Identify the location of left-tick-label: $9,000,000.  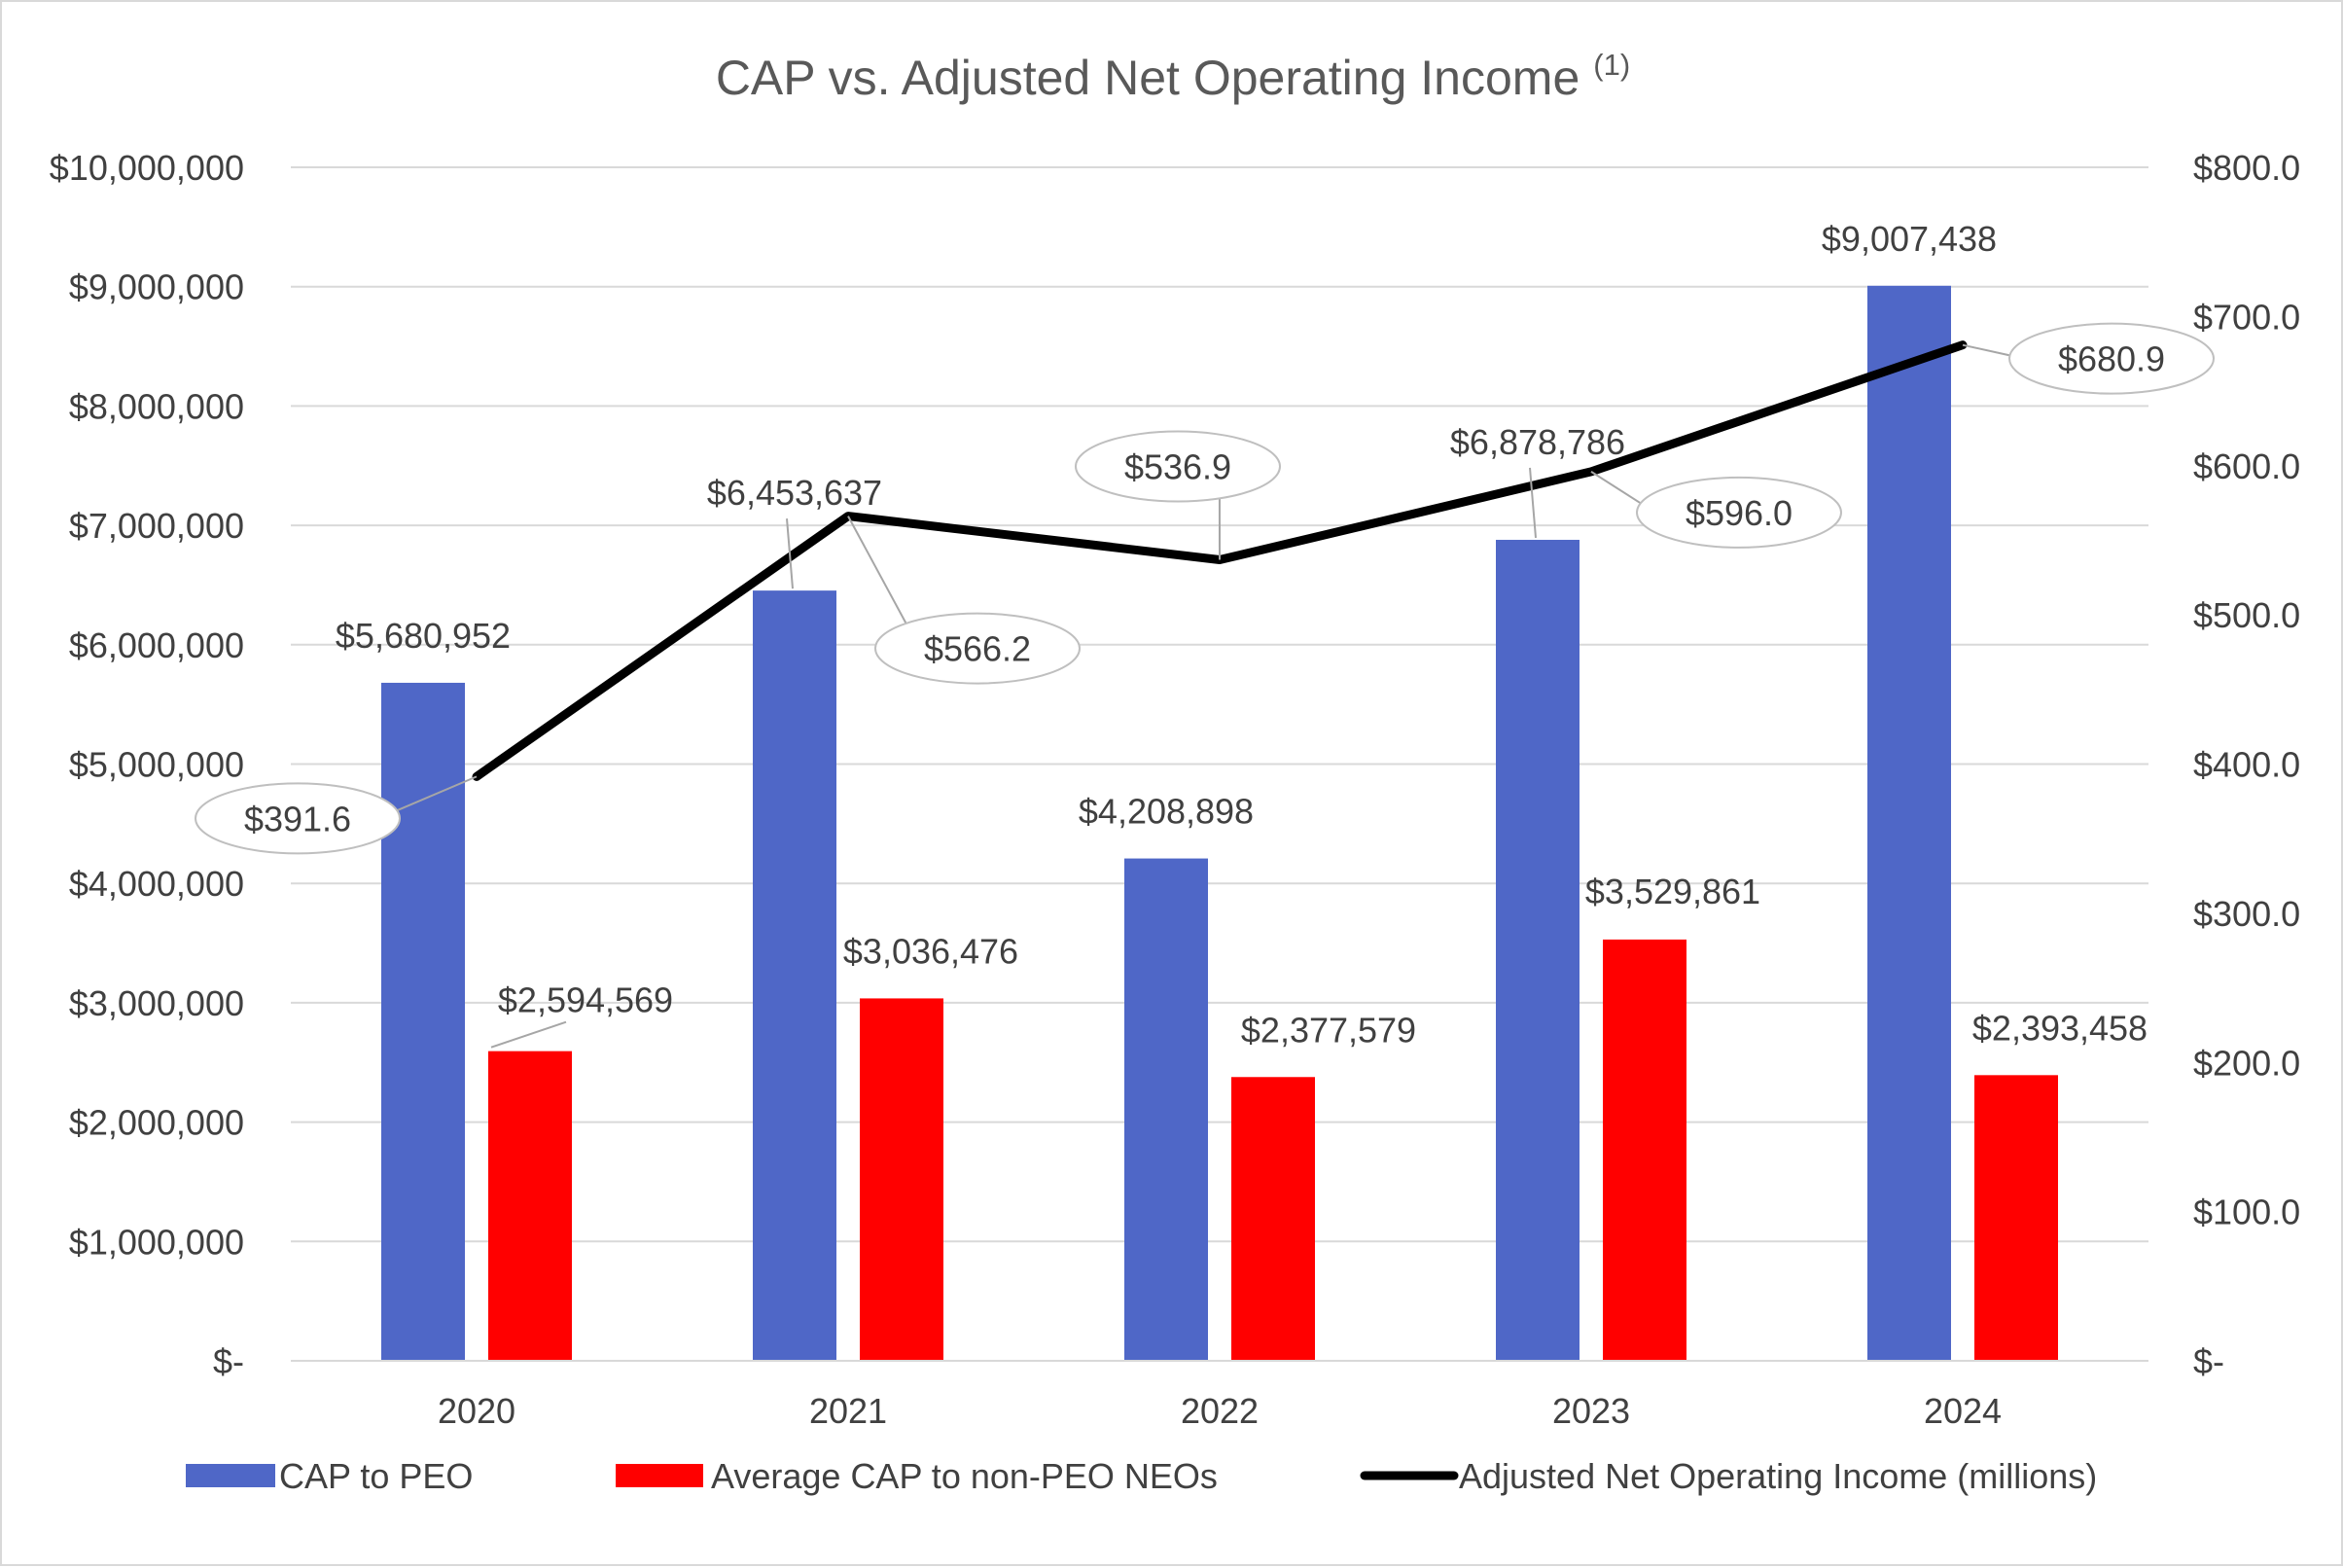
(156, 287).